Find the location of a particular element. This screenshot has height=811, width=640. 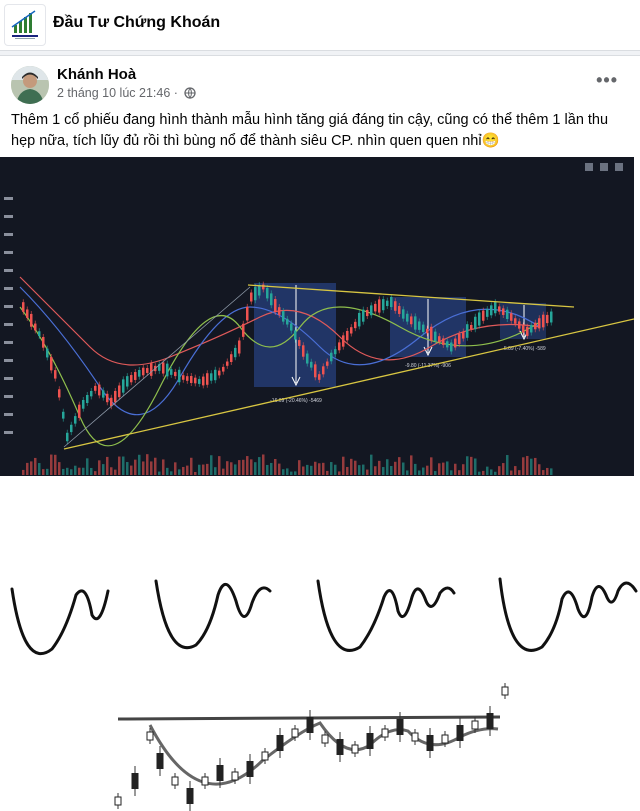

measure-label-1: -16.69 (-20.46%) -5469 is located at coordinates (296, 401).